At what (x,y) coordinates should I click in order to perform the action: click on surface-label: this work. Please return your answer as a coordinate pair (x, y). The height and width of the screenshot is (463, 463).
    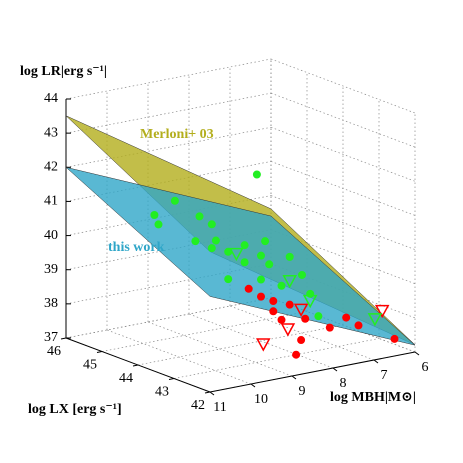
    Looking at the image, I should click on (136, 247).